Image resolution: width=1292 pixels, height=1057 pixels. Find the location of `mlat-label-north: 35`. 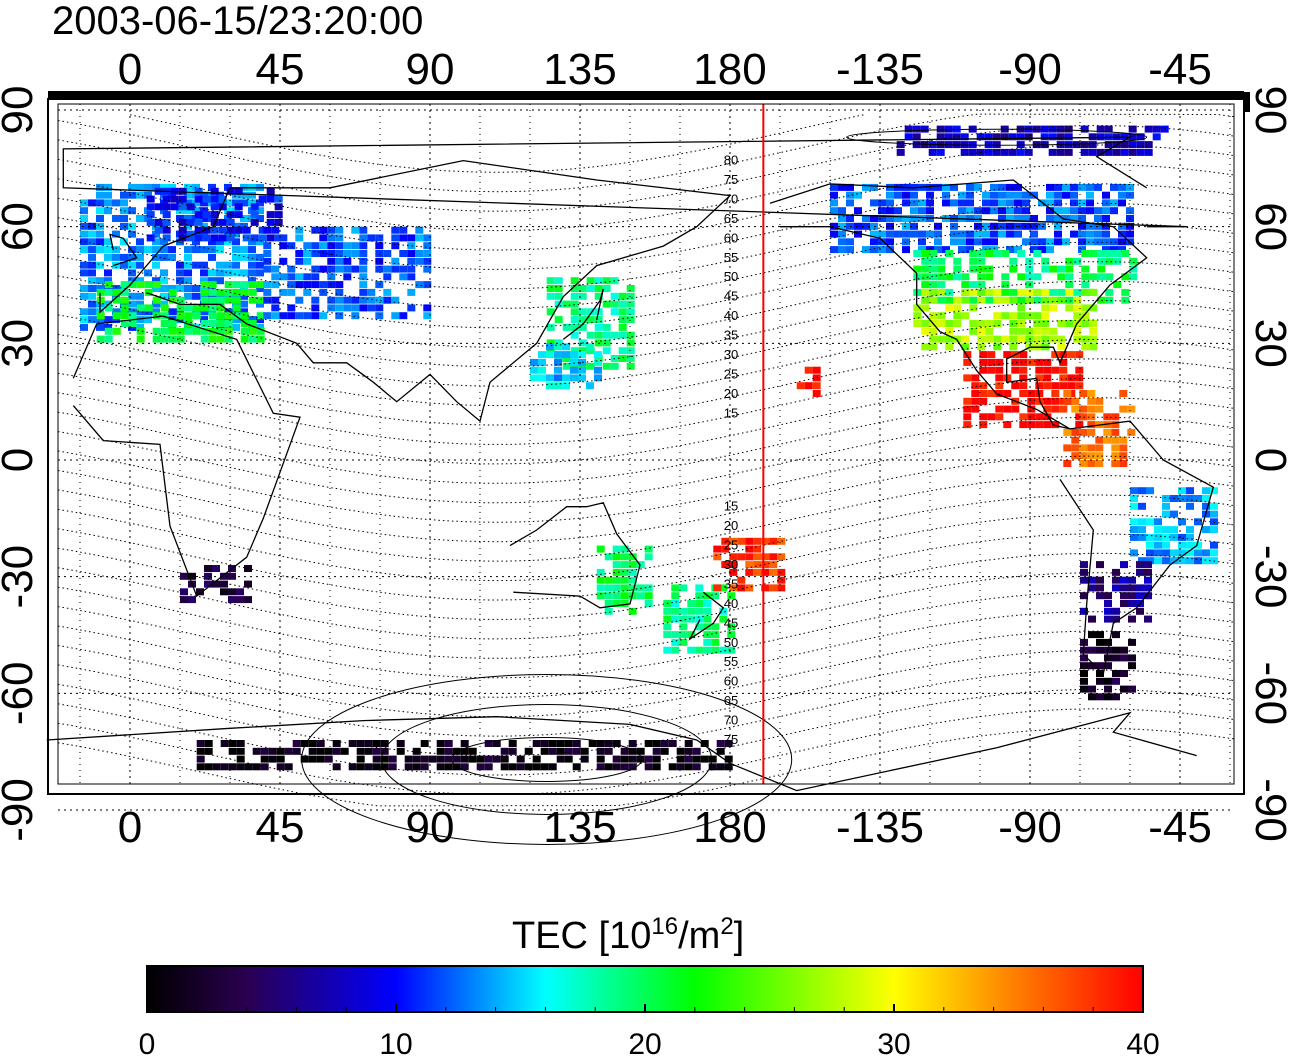

mlat-label-north: 35 is located at coordinates (731, 335).